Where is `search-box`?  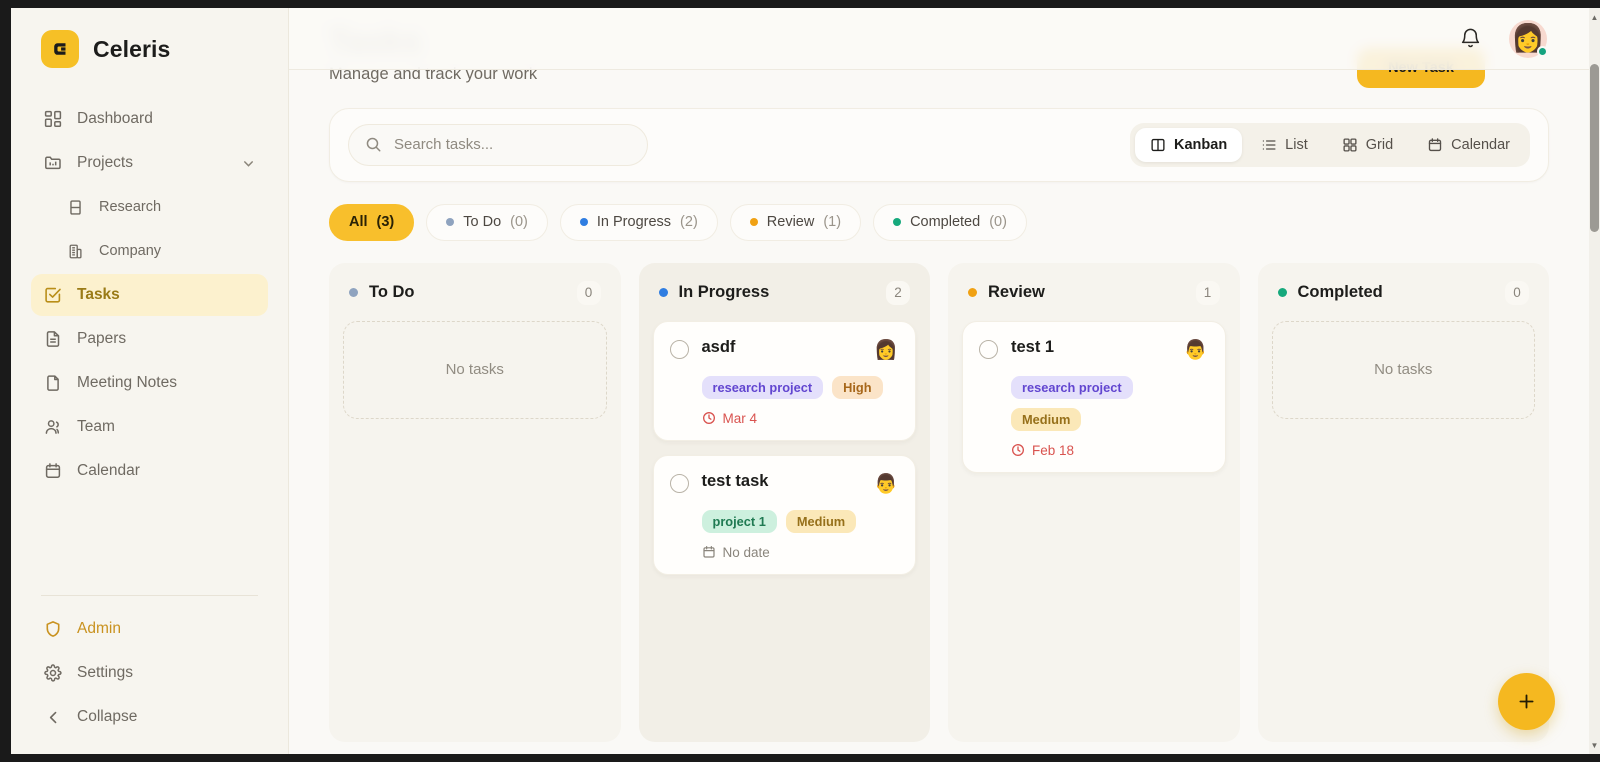 search-box is located at coordinates (498, 144).